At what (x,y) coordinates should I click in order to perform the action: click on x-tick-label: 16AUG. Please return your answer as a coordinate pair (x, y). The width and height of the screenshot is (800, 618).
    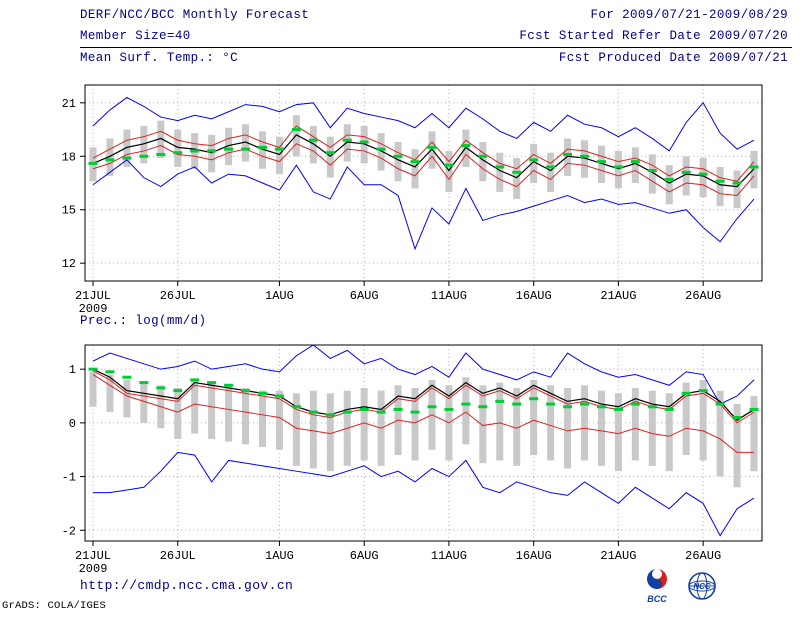
    Looking at the image, I should click on (534, 556).